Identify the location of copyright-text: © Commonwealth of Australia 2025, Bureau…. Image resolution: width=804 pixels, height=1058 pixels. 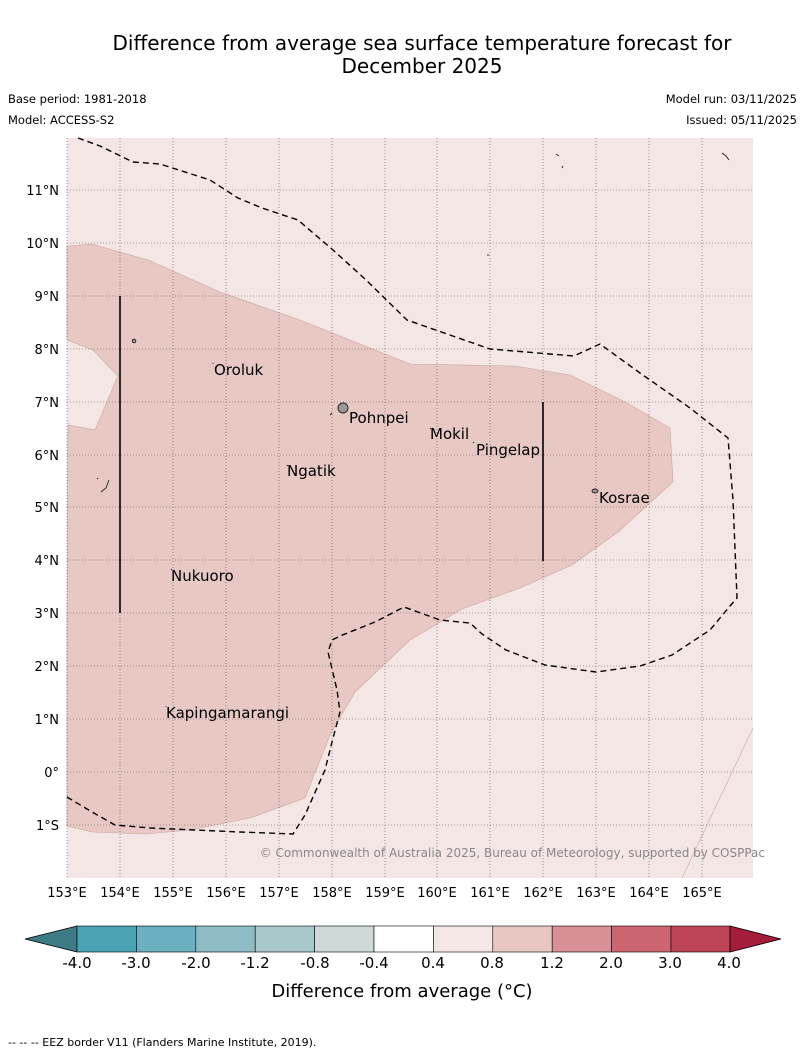
(512, 853).